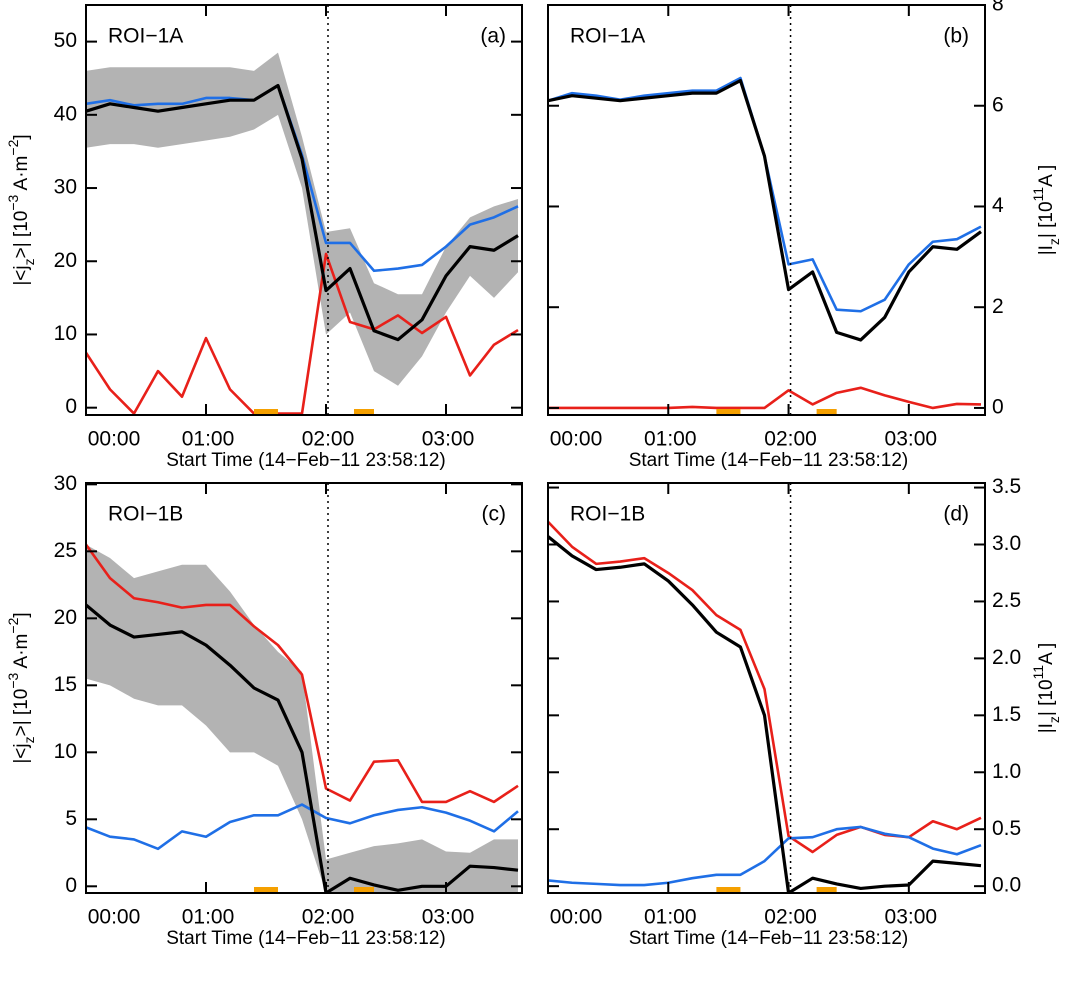 This screenshot has height=985, width=1066. I want to click on panel-label: (b), so click(956, 36).